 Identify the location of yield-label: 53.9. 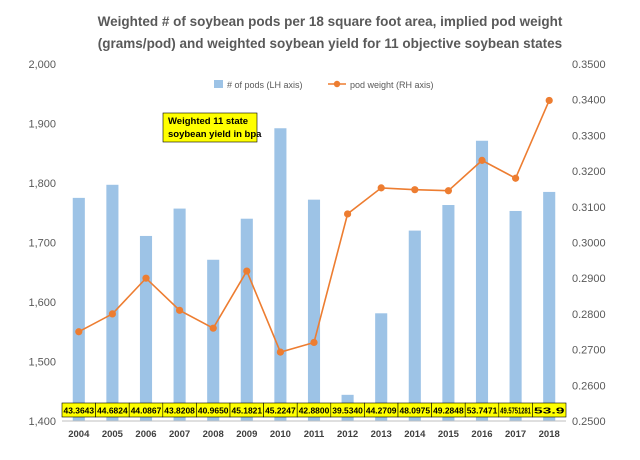
(549, 411).